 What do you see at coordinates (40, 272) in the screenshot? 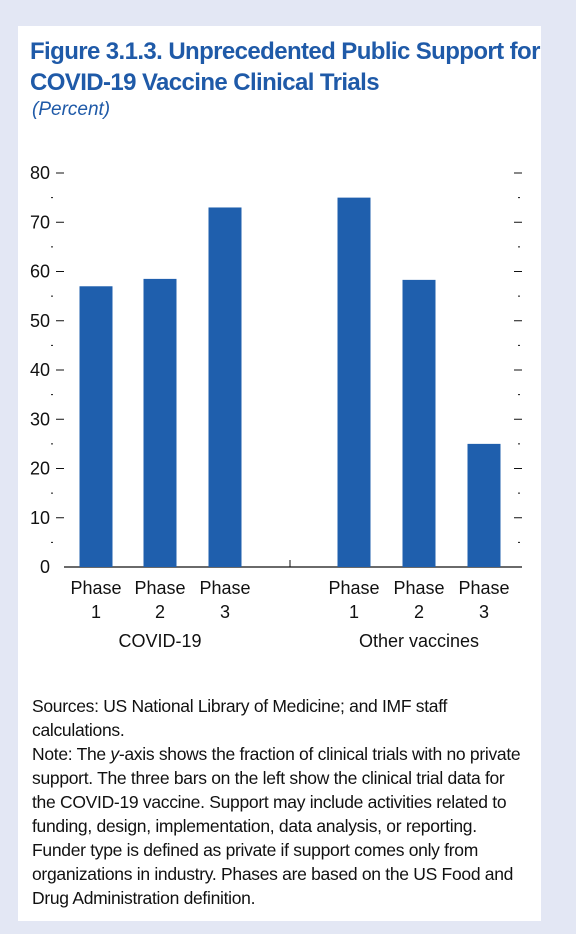
I see `y-tick-label: 60` at bounding box center [40, 272].